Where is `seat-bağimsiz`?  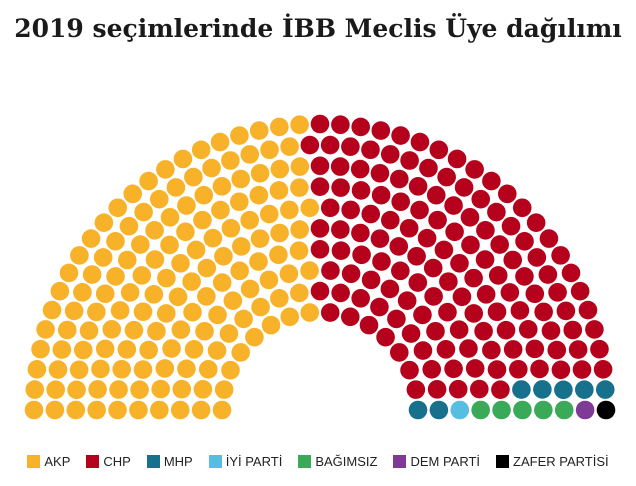 seat-bağimsiz is located at coordinates (543, 410).